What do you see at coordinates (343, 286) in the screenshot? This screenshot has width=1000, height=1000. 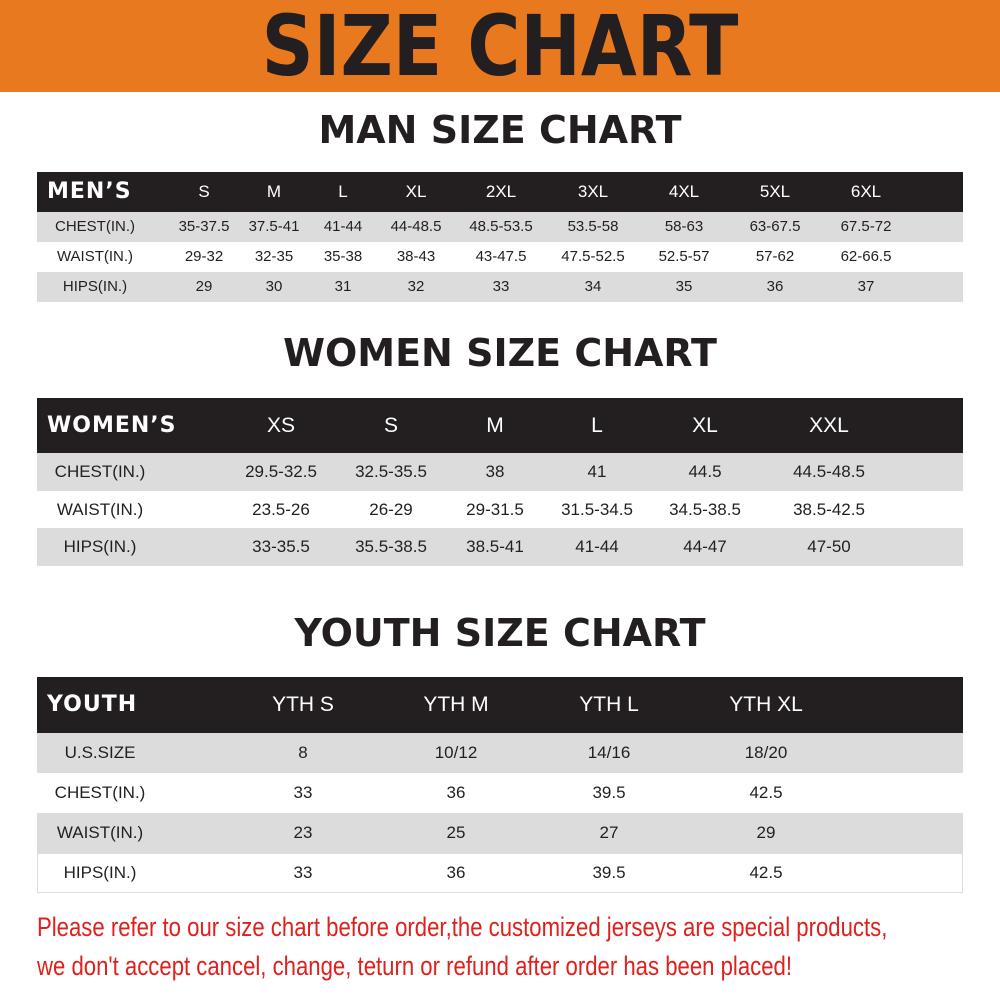 I see `measurement-value: 31` at bounding box center [343, 286].